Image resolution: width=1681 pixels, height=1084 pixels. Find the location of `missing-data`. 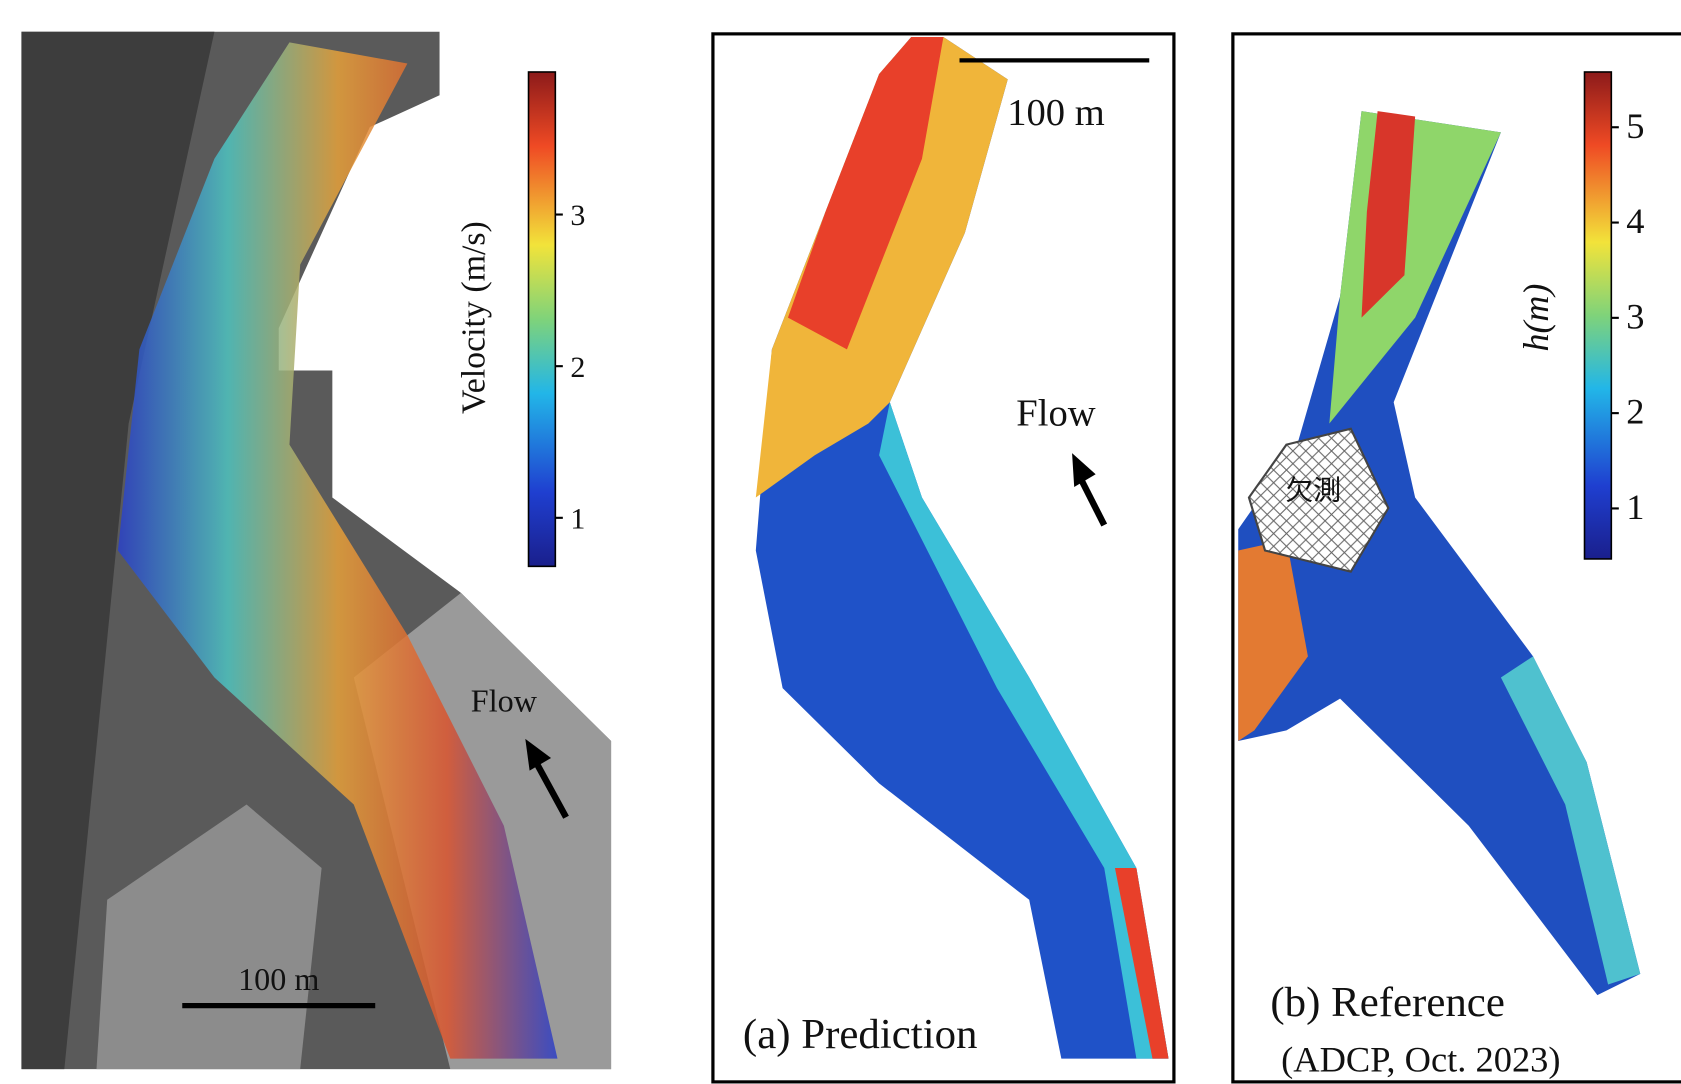

missing-data is located at coordinates (1318, 500).